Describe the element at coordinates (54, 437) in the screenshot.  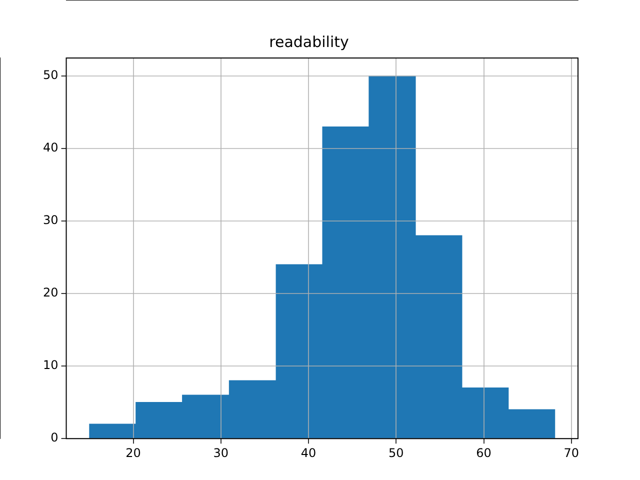
I see `y-tick-label: 0` at that location.